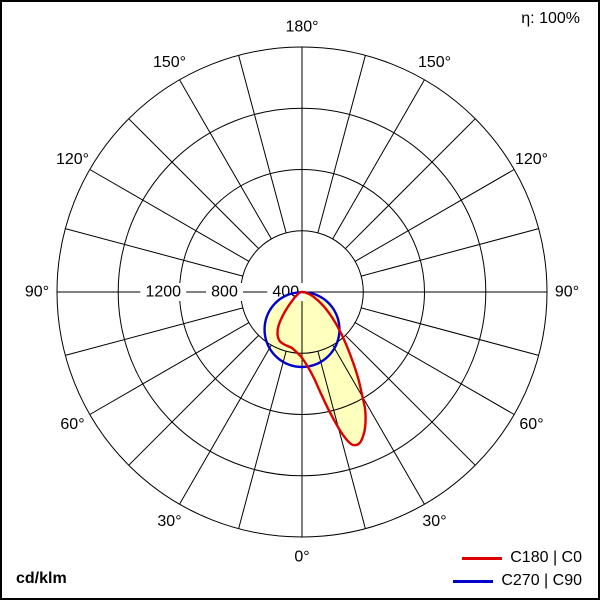 The image size is (600, 607). I want to click on angle-tick-label: 180°, so click(301, 27).